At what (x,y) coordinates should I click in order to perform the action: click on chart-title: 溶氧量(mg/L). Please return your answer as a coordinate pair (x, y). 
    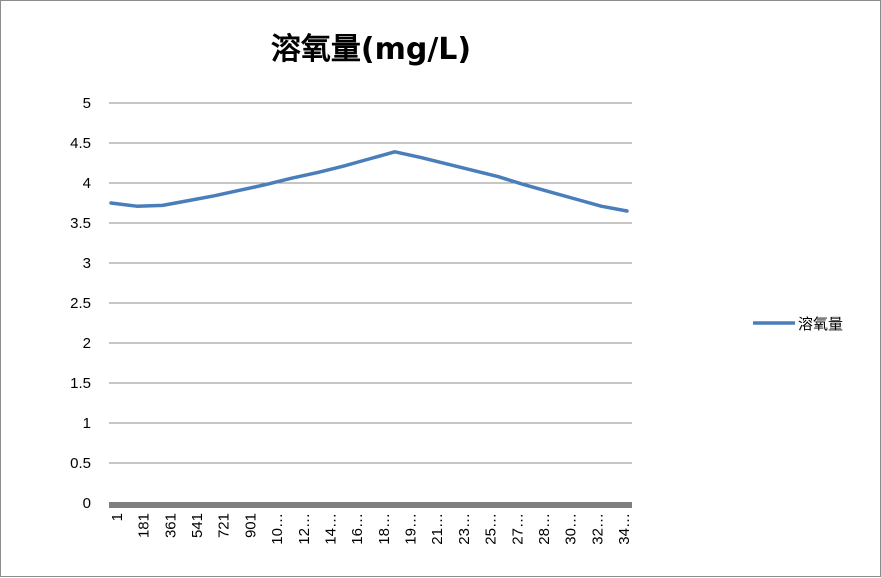
    Looking at the image, I should click on (371, 49).